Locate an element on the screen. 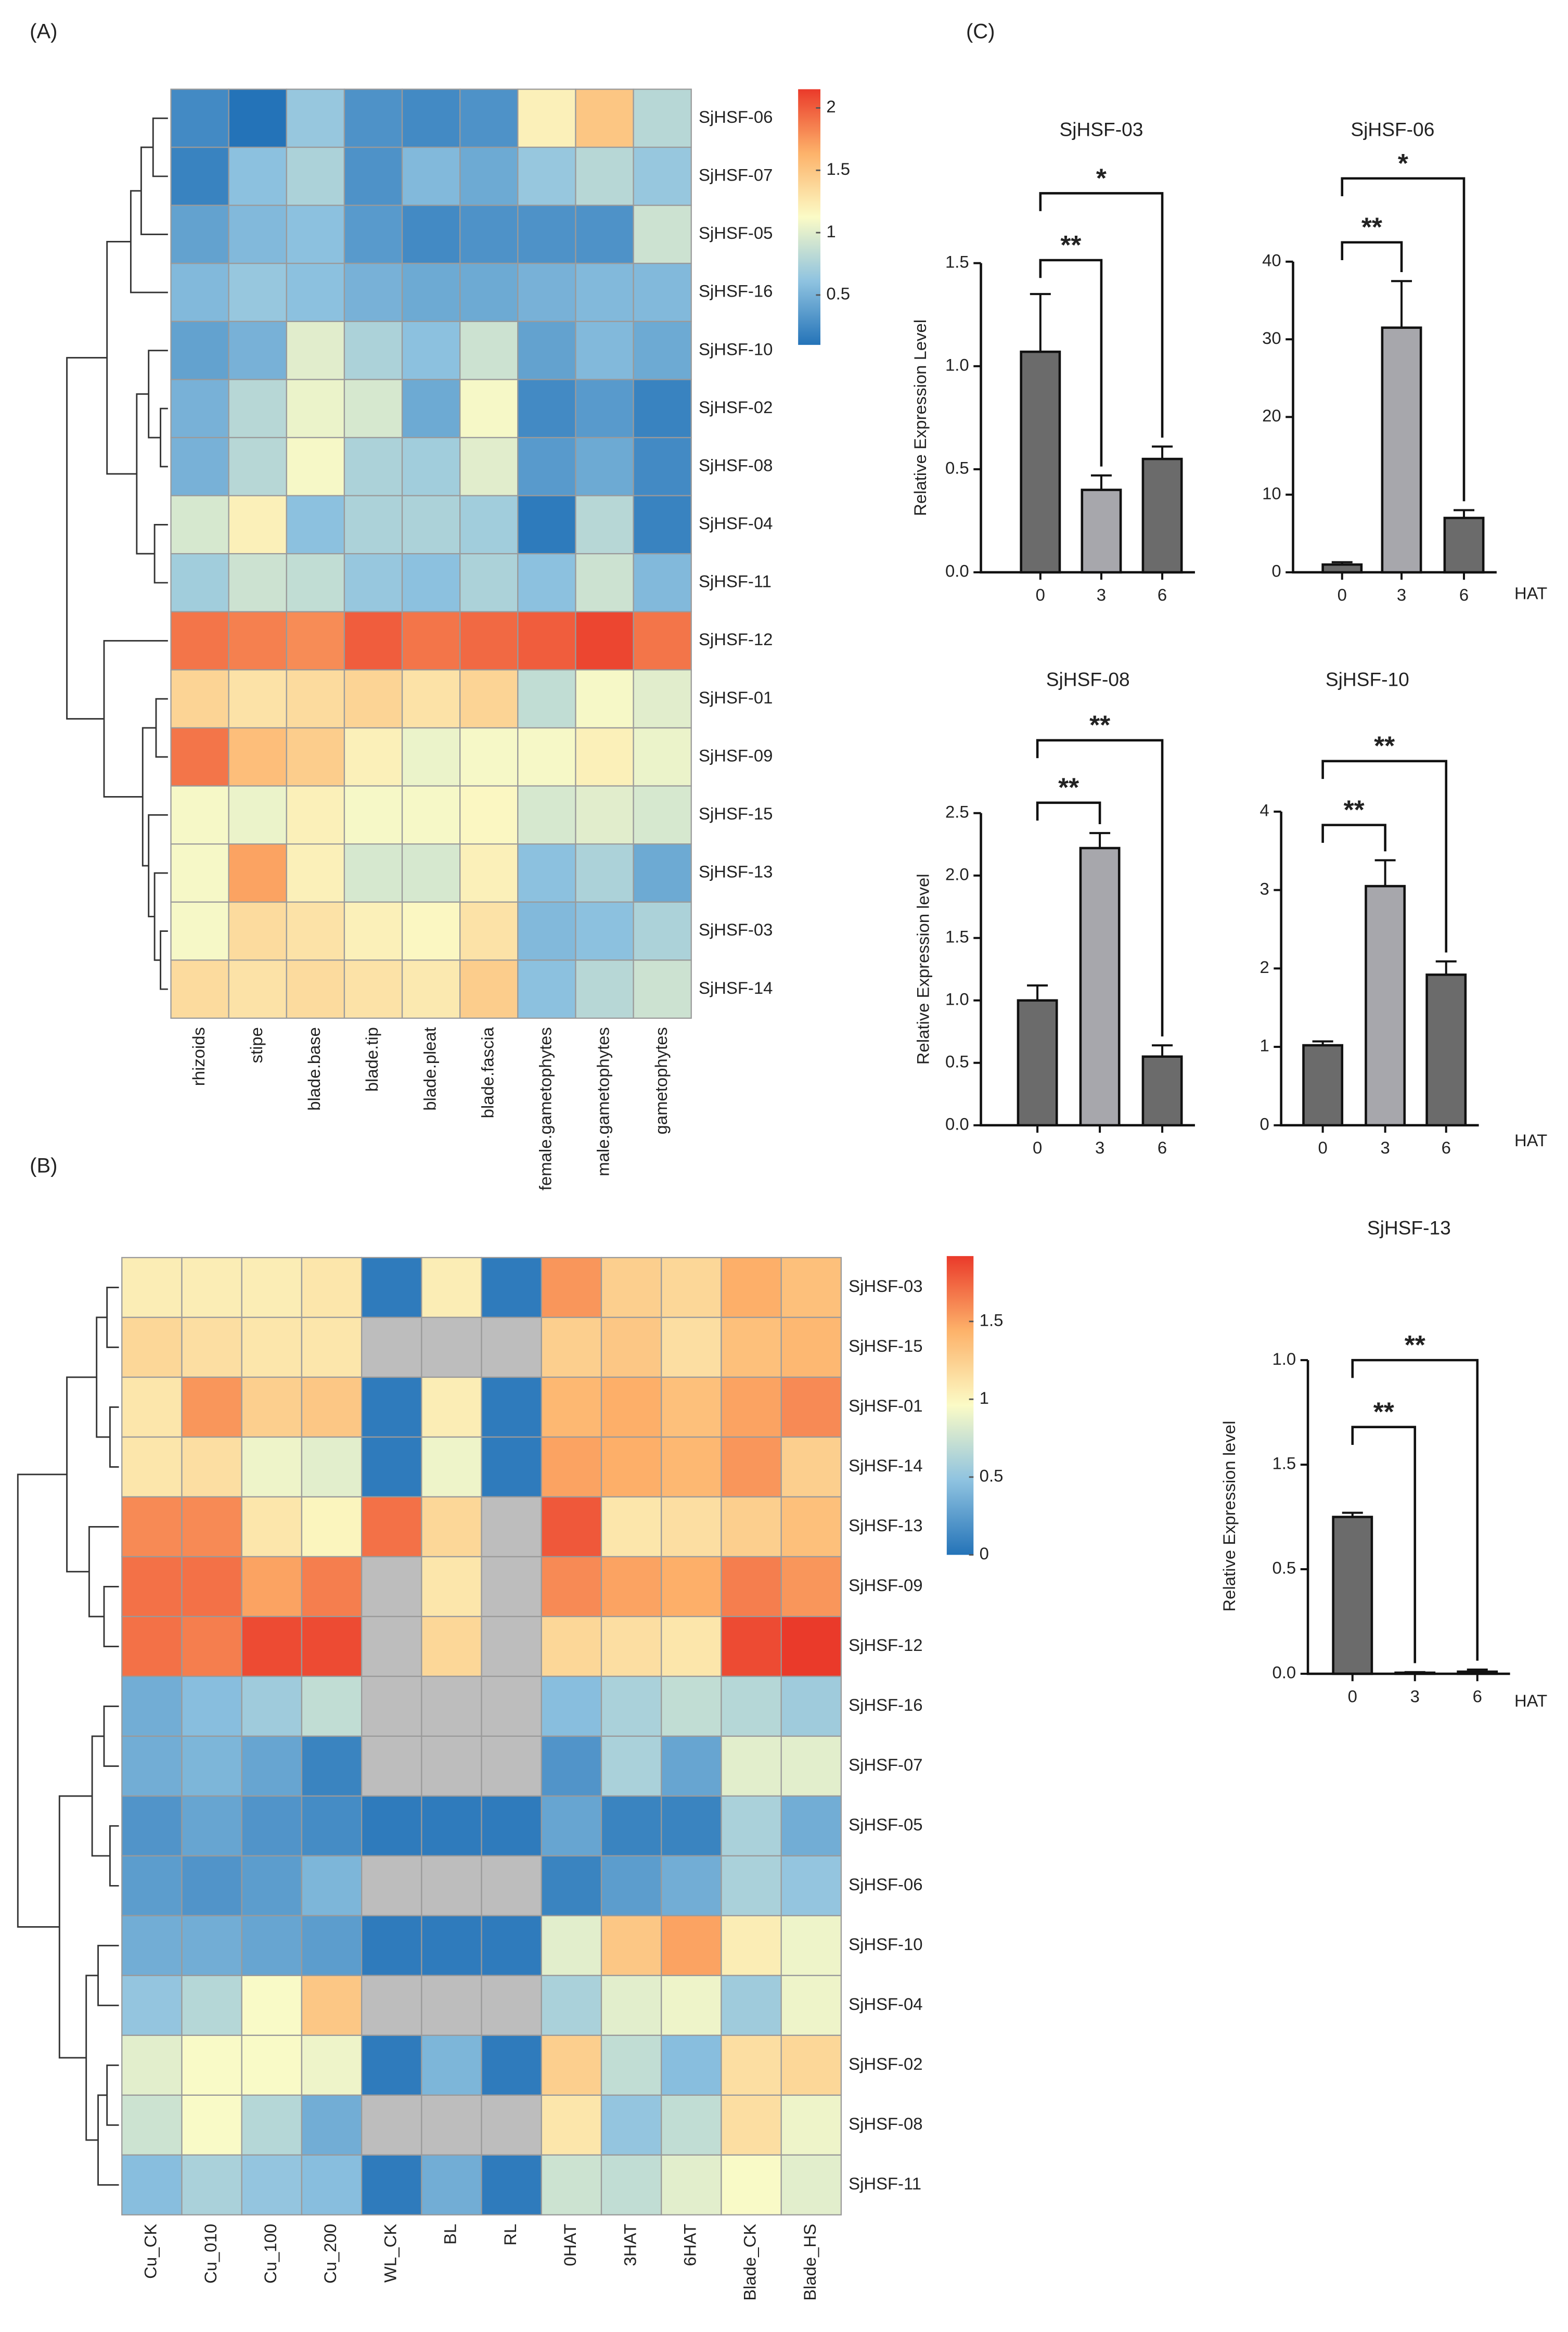  column-label: blade.tip is located at coordinates (371, 1059).